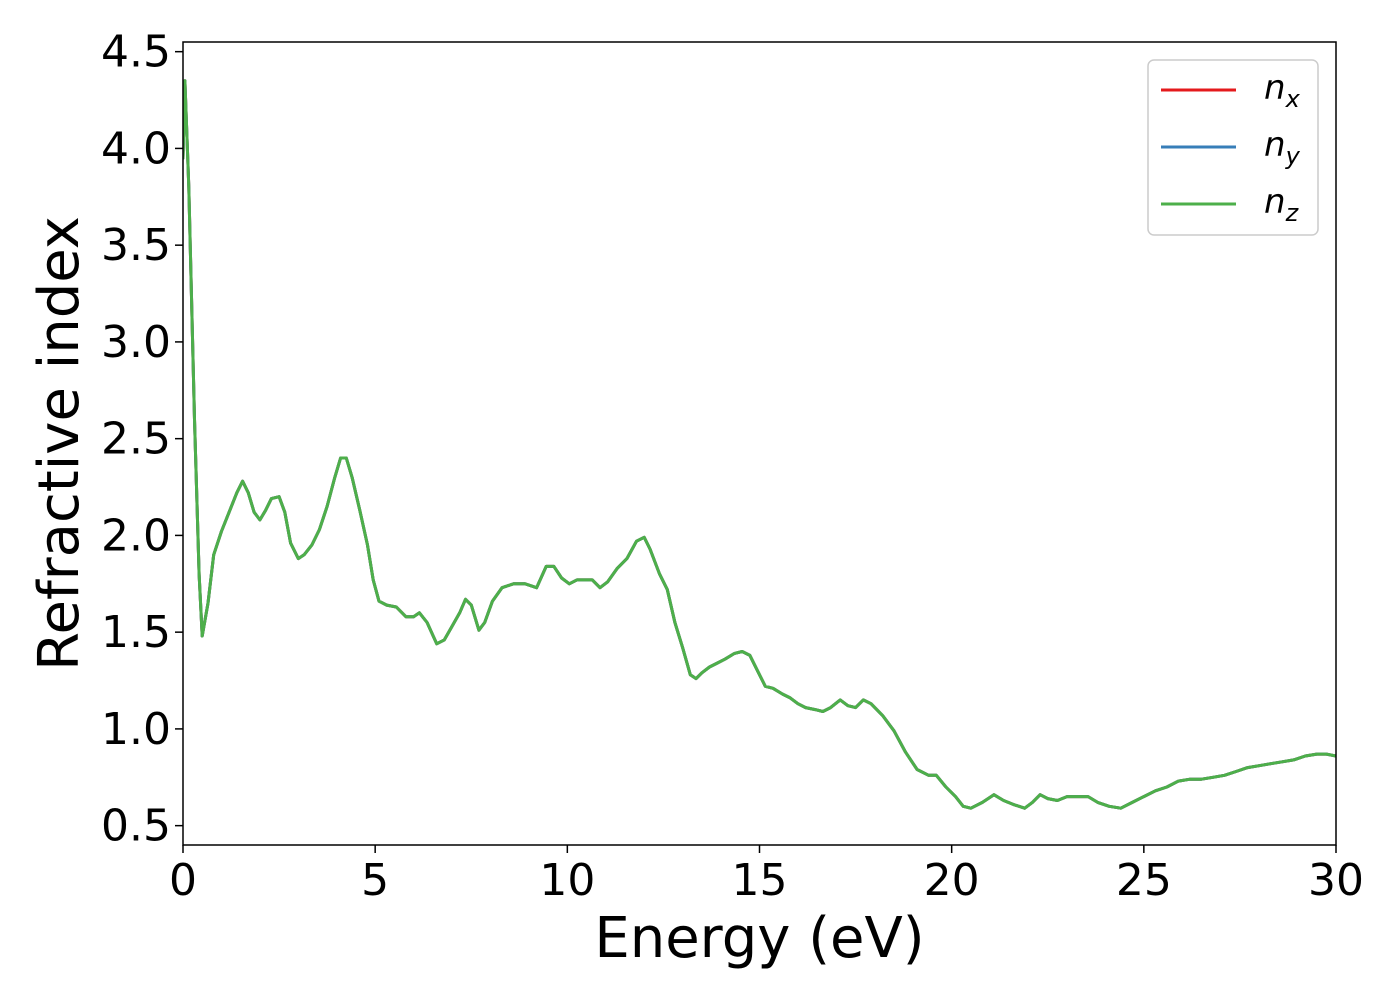 This screenshot has width=1400, height=1000. What do you see at coordinates (952, 880) in the screenshot?
I see `x-tick-label: 20` at bounding box center [952, 880].